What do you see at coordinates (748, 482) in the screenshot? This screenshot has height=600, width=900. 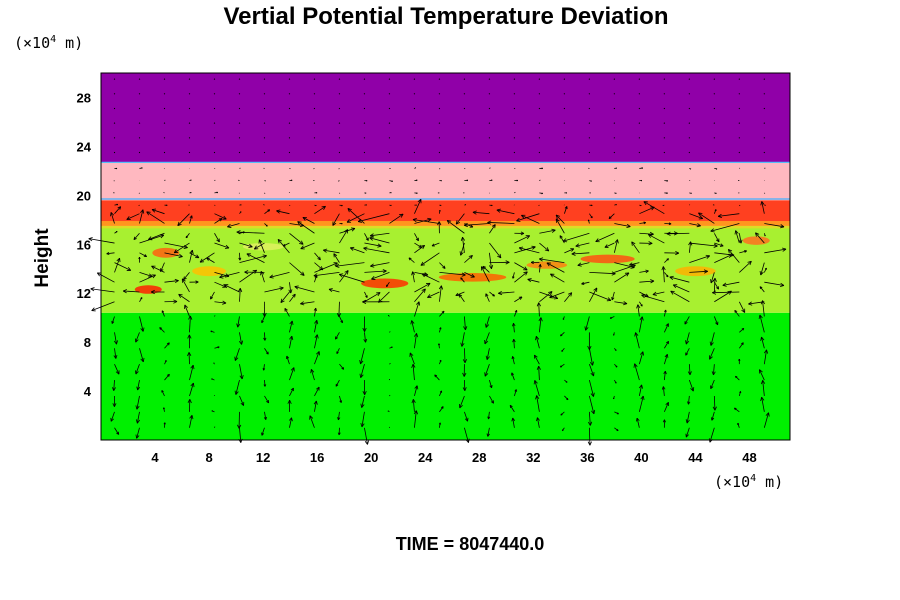 I see `x-axis-unit: (×104 m)` at bounding box center [748, 482].